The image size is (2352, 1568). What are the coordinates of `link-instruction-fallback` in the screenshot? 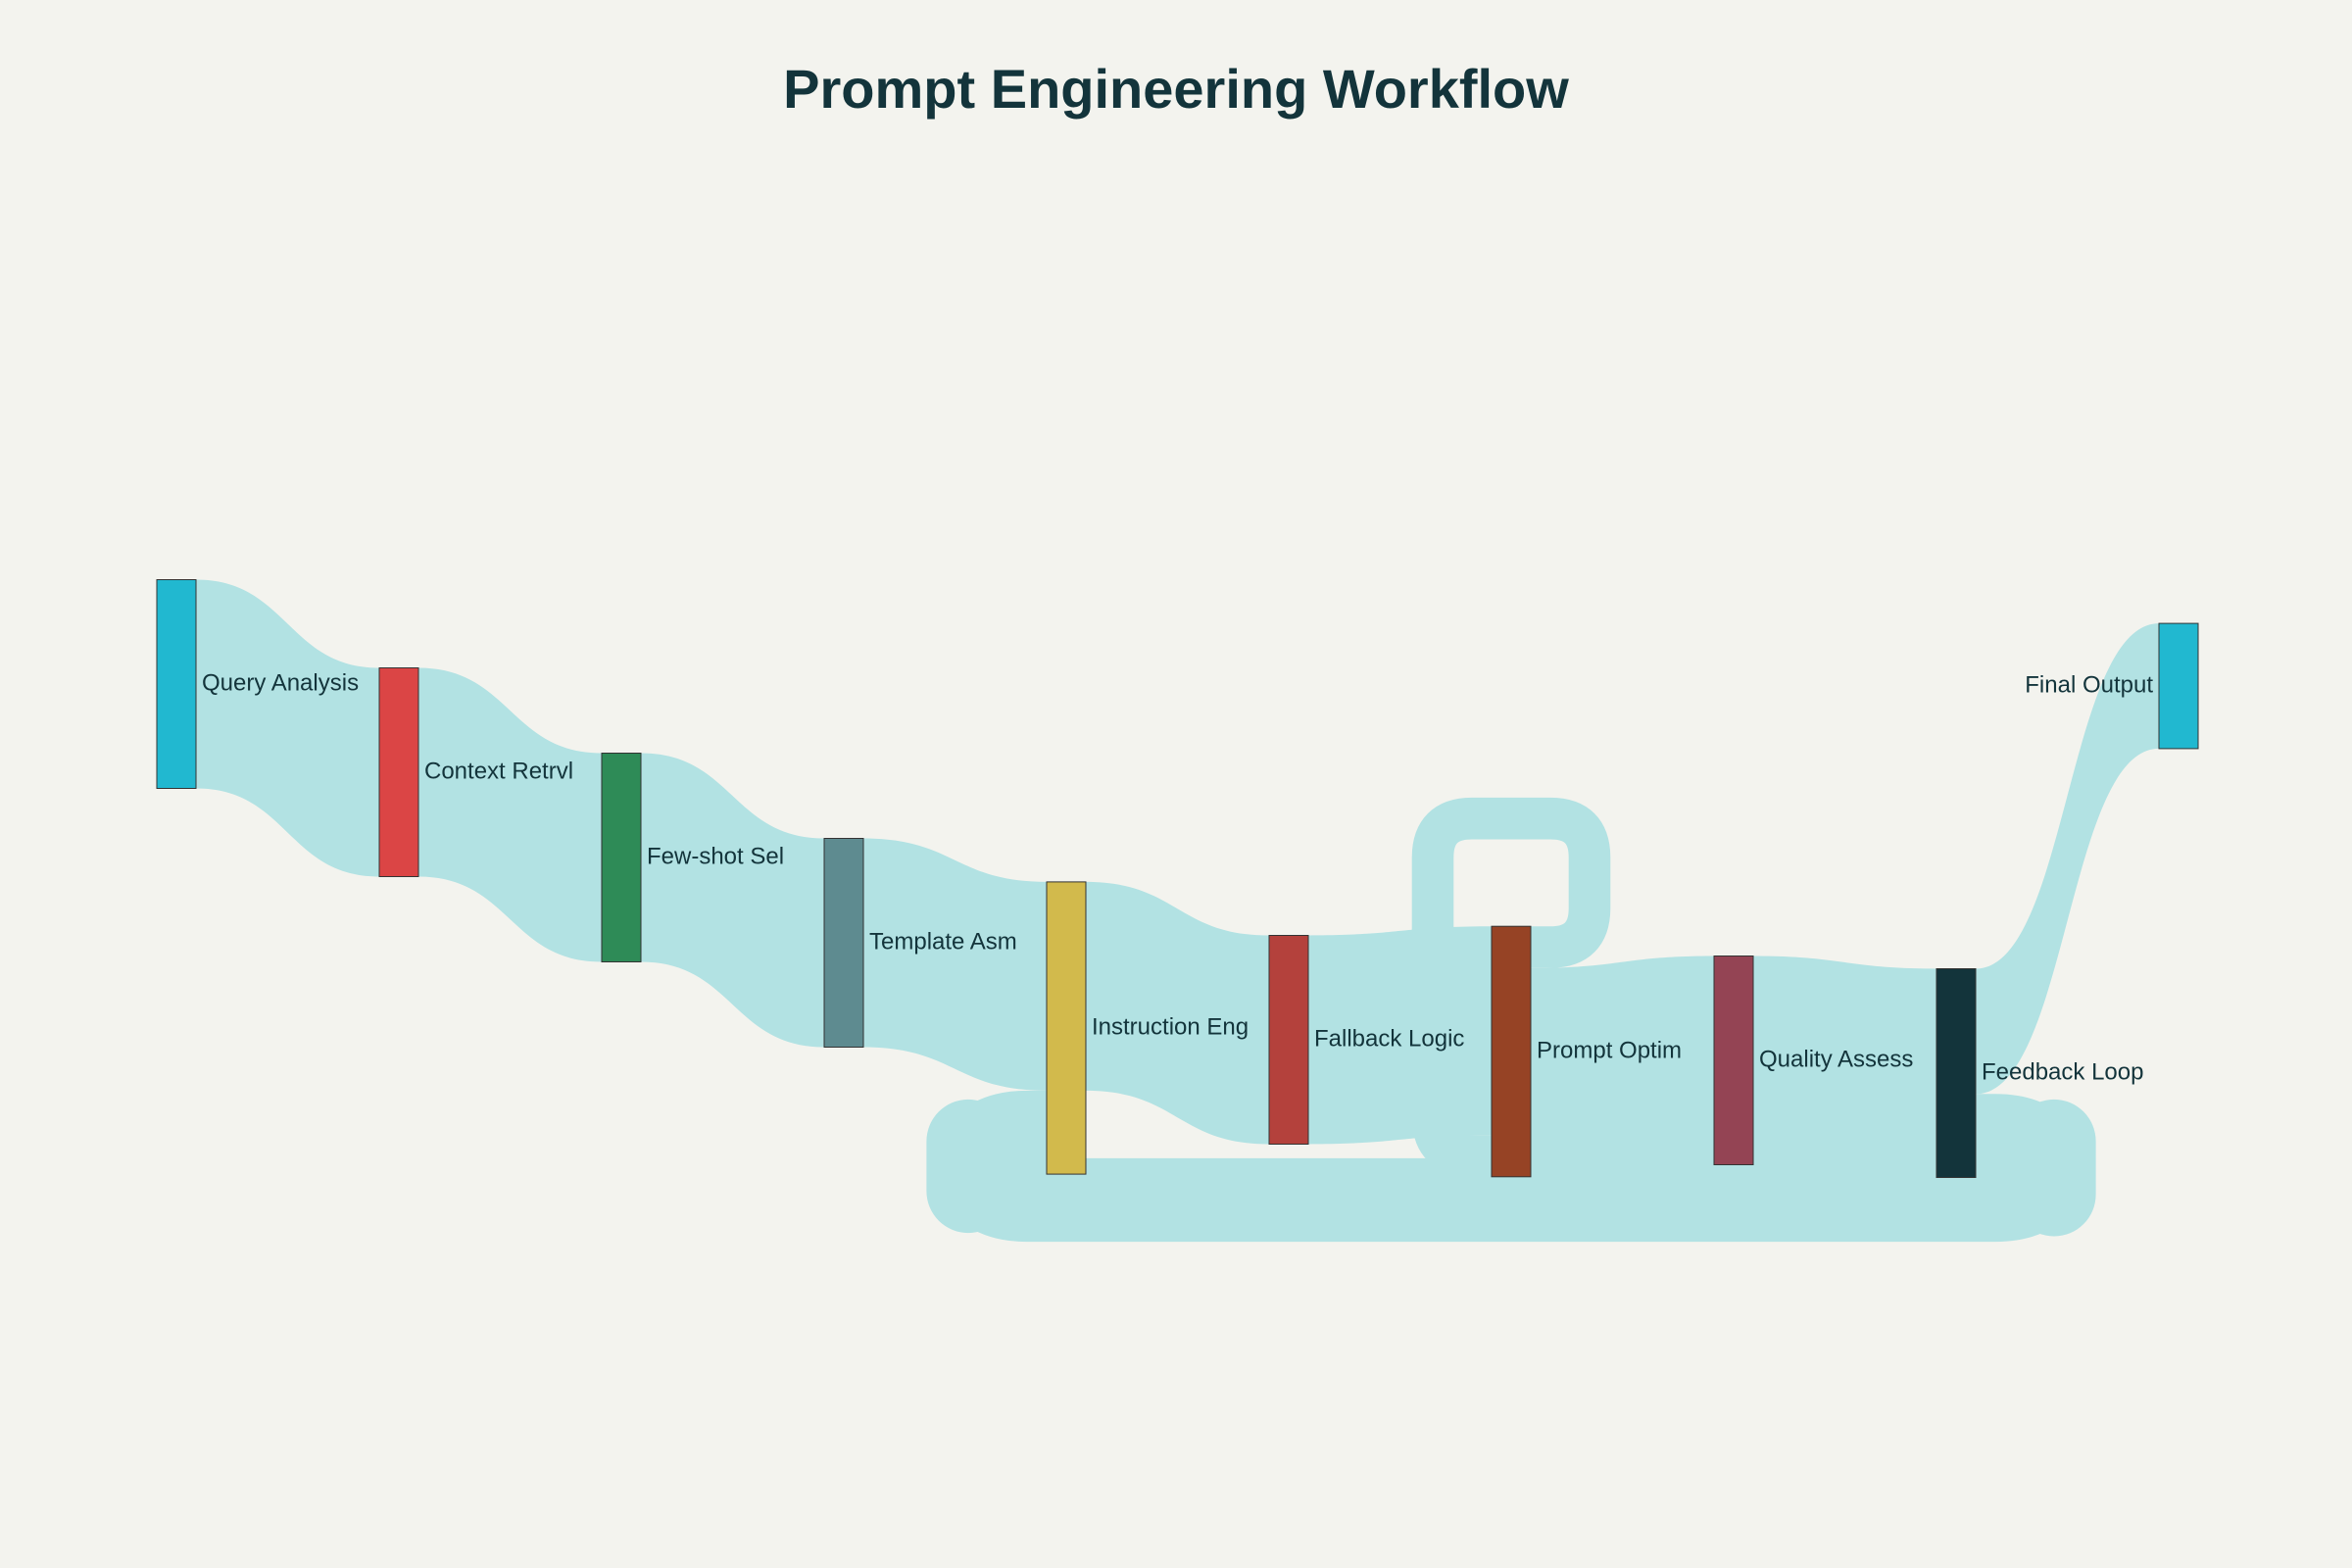 It's located at (1177, 1013).